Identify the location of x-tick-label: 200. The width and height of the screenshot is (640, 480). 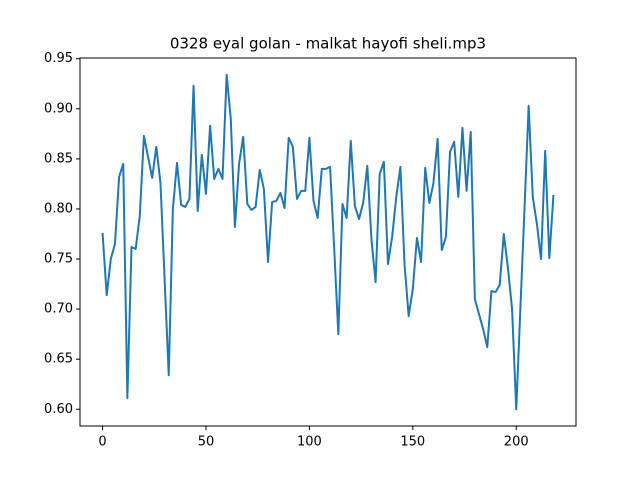
(516, 442).